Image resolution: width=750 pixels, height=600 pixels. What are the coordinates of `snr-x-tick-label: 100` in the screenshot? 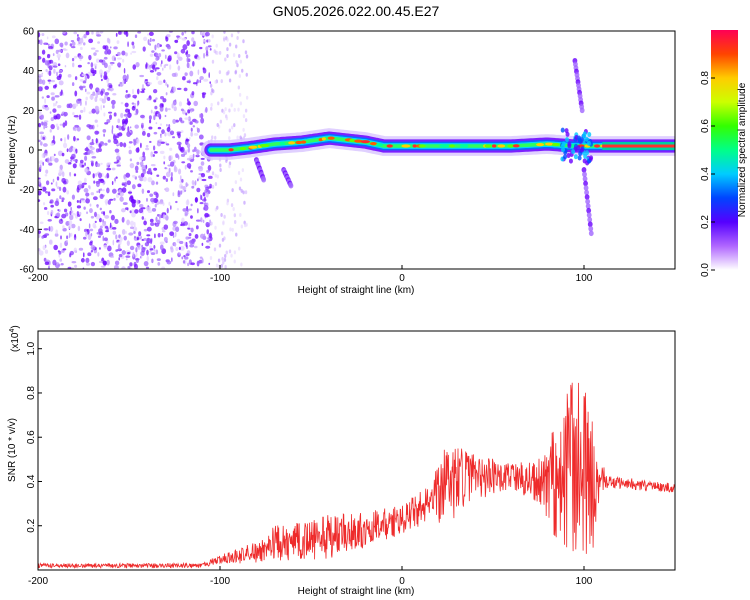 It's located at (584, 581).